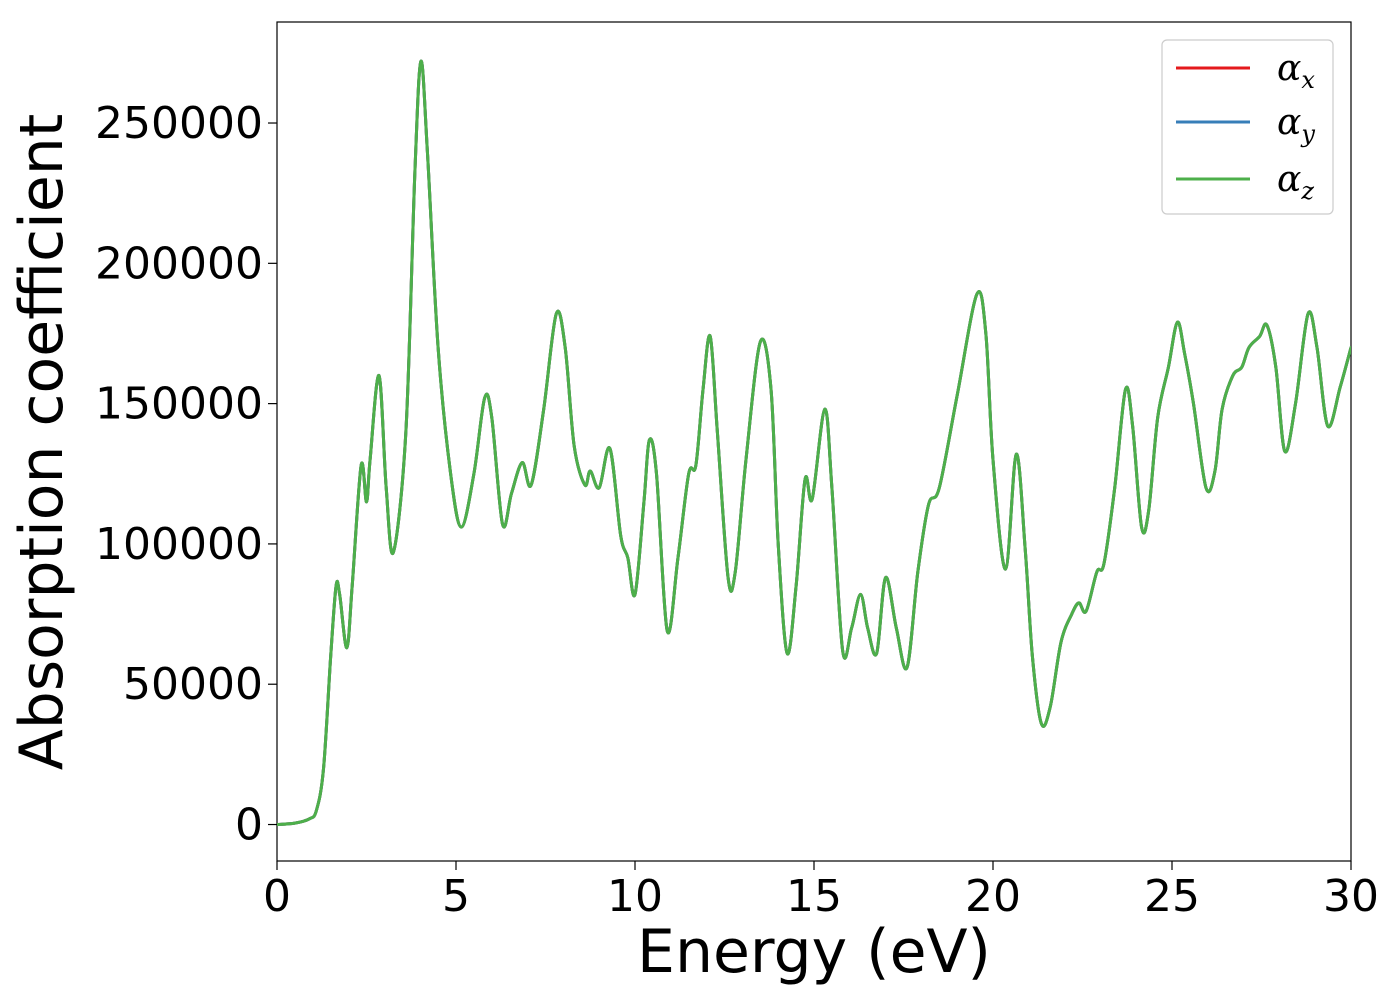  Describe the element at coordinates (277, 896) in the screenshot. I see `x-tick-label: 0` at that location.